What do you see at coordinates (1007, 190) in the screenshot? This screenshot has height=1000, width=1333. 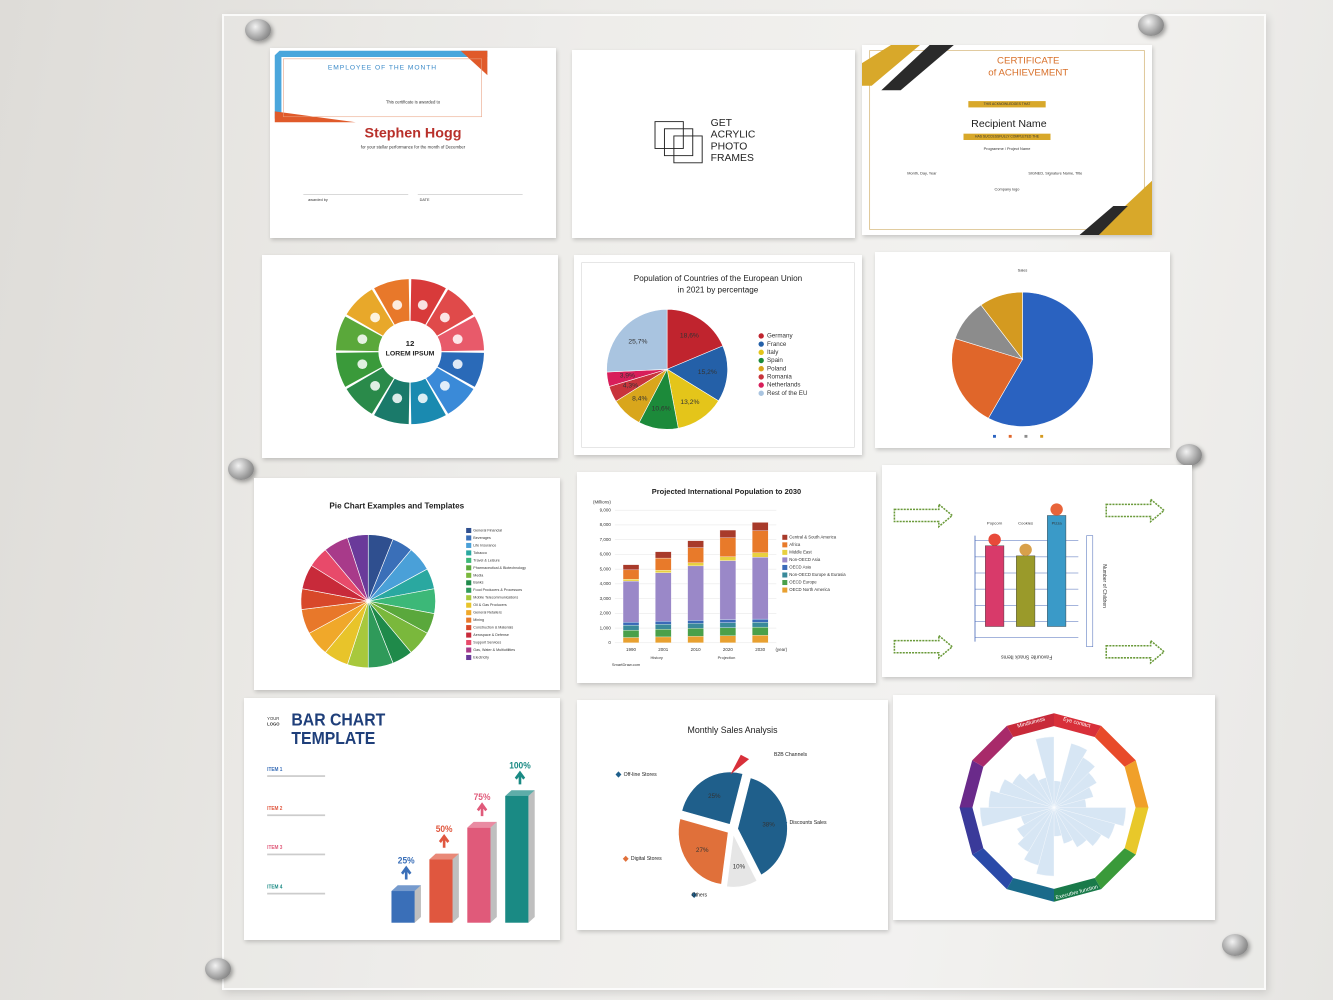 I see `field: Company logo` at bounding box center [1007, 190].